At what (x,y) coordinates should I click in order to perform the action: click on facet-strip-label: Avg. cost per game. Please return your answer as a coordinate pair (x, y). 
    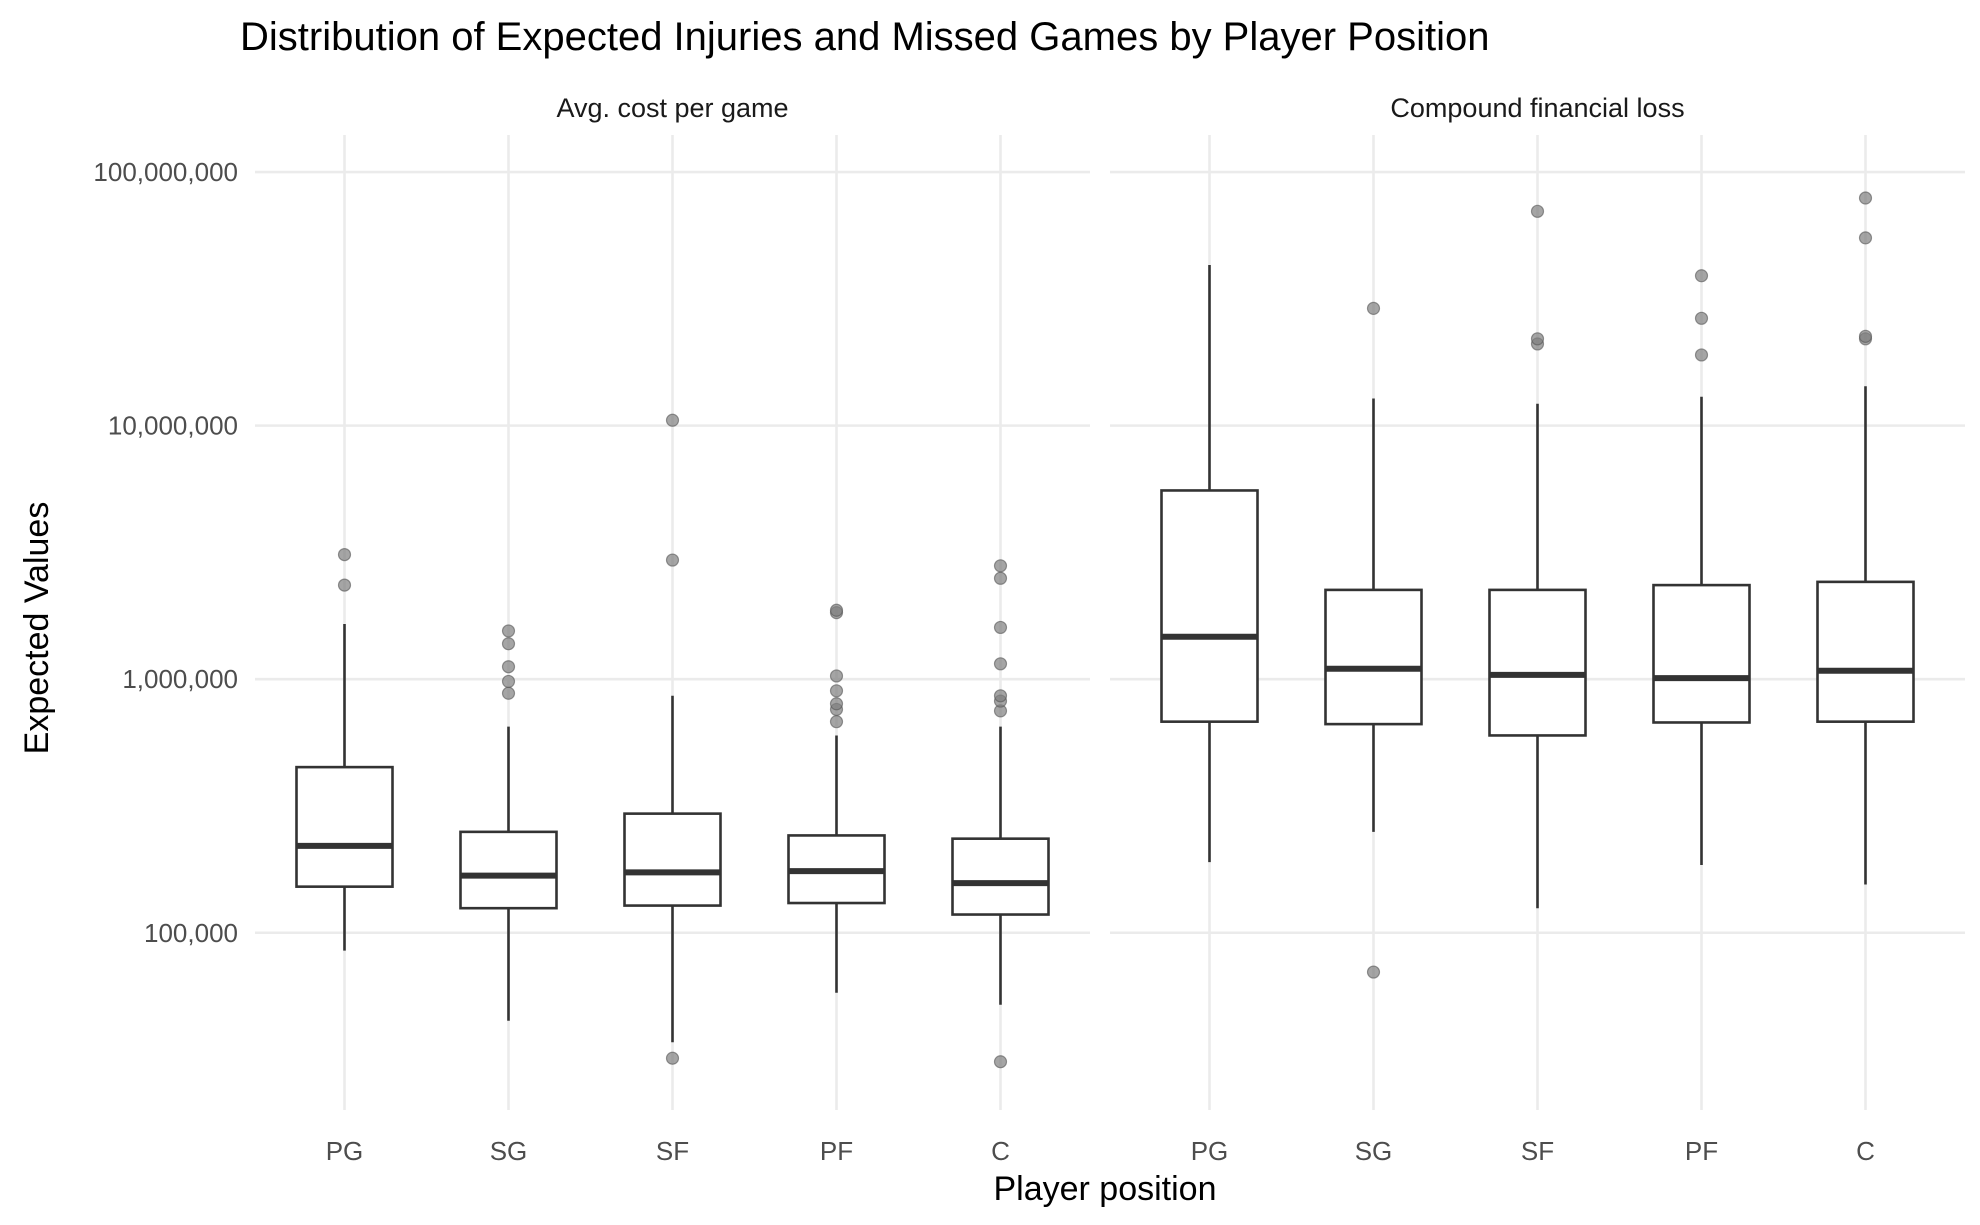
    Looking at the image, I should click on (672, 108).